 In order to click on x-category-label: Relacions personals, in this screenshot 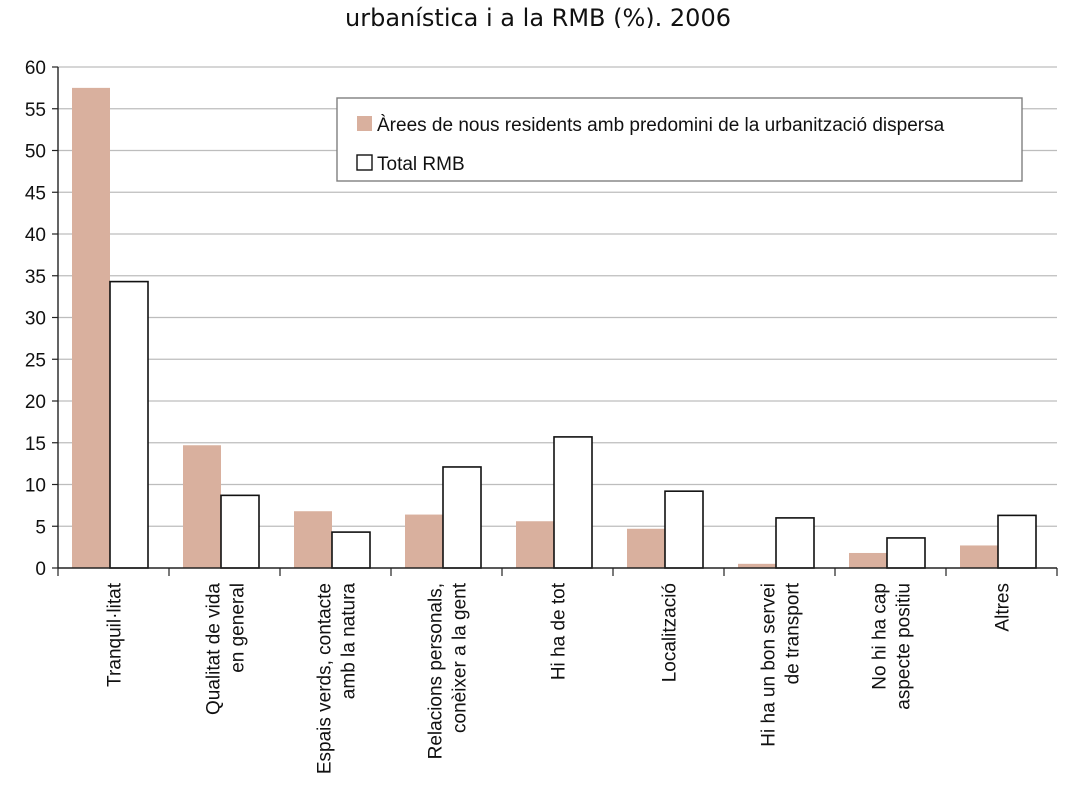, I will do `click(436, 671)`.